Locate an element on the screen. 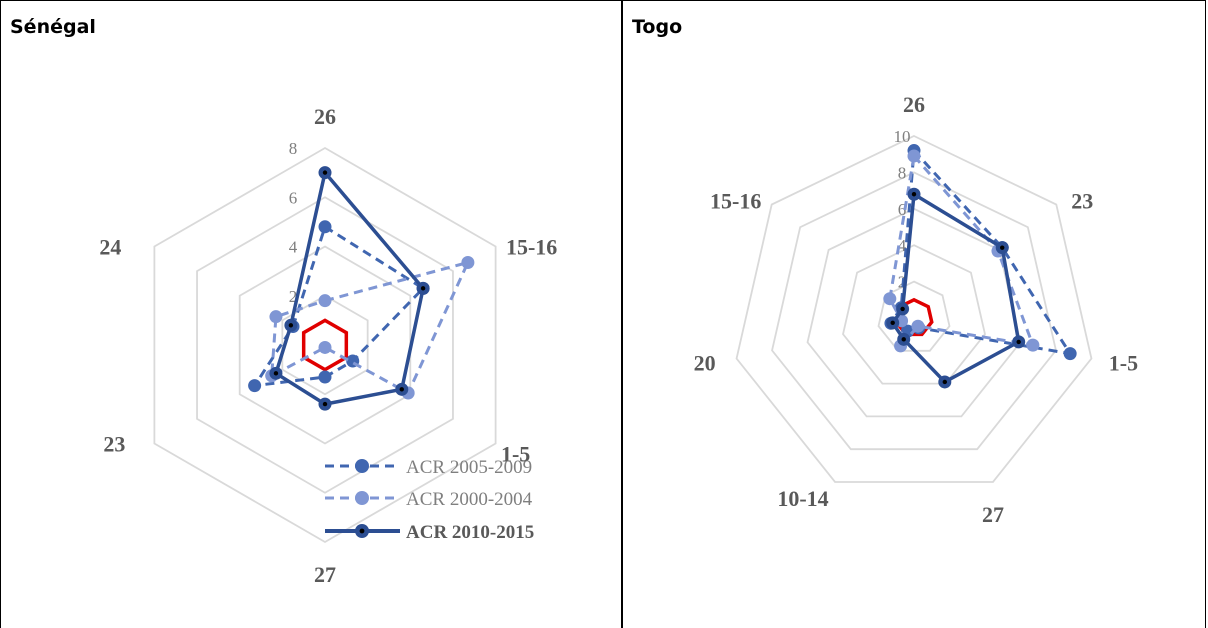 Image resolution: width=1208 pixels, height=628 pixels. panel-title-togo: Togo is located at coordinates (657, 27).